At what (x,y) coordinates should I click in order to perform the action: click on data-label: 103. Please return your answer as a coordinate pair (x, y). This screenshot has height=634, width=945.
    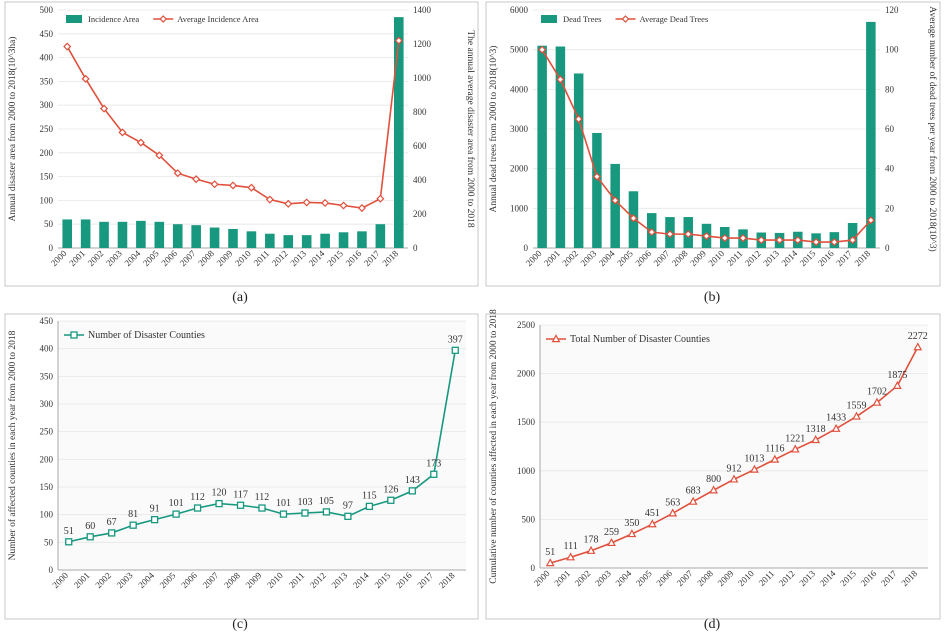
    Looking at the image, I should click on (304, 502).